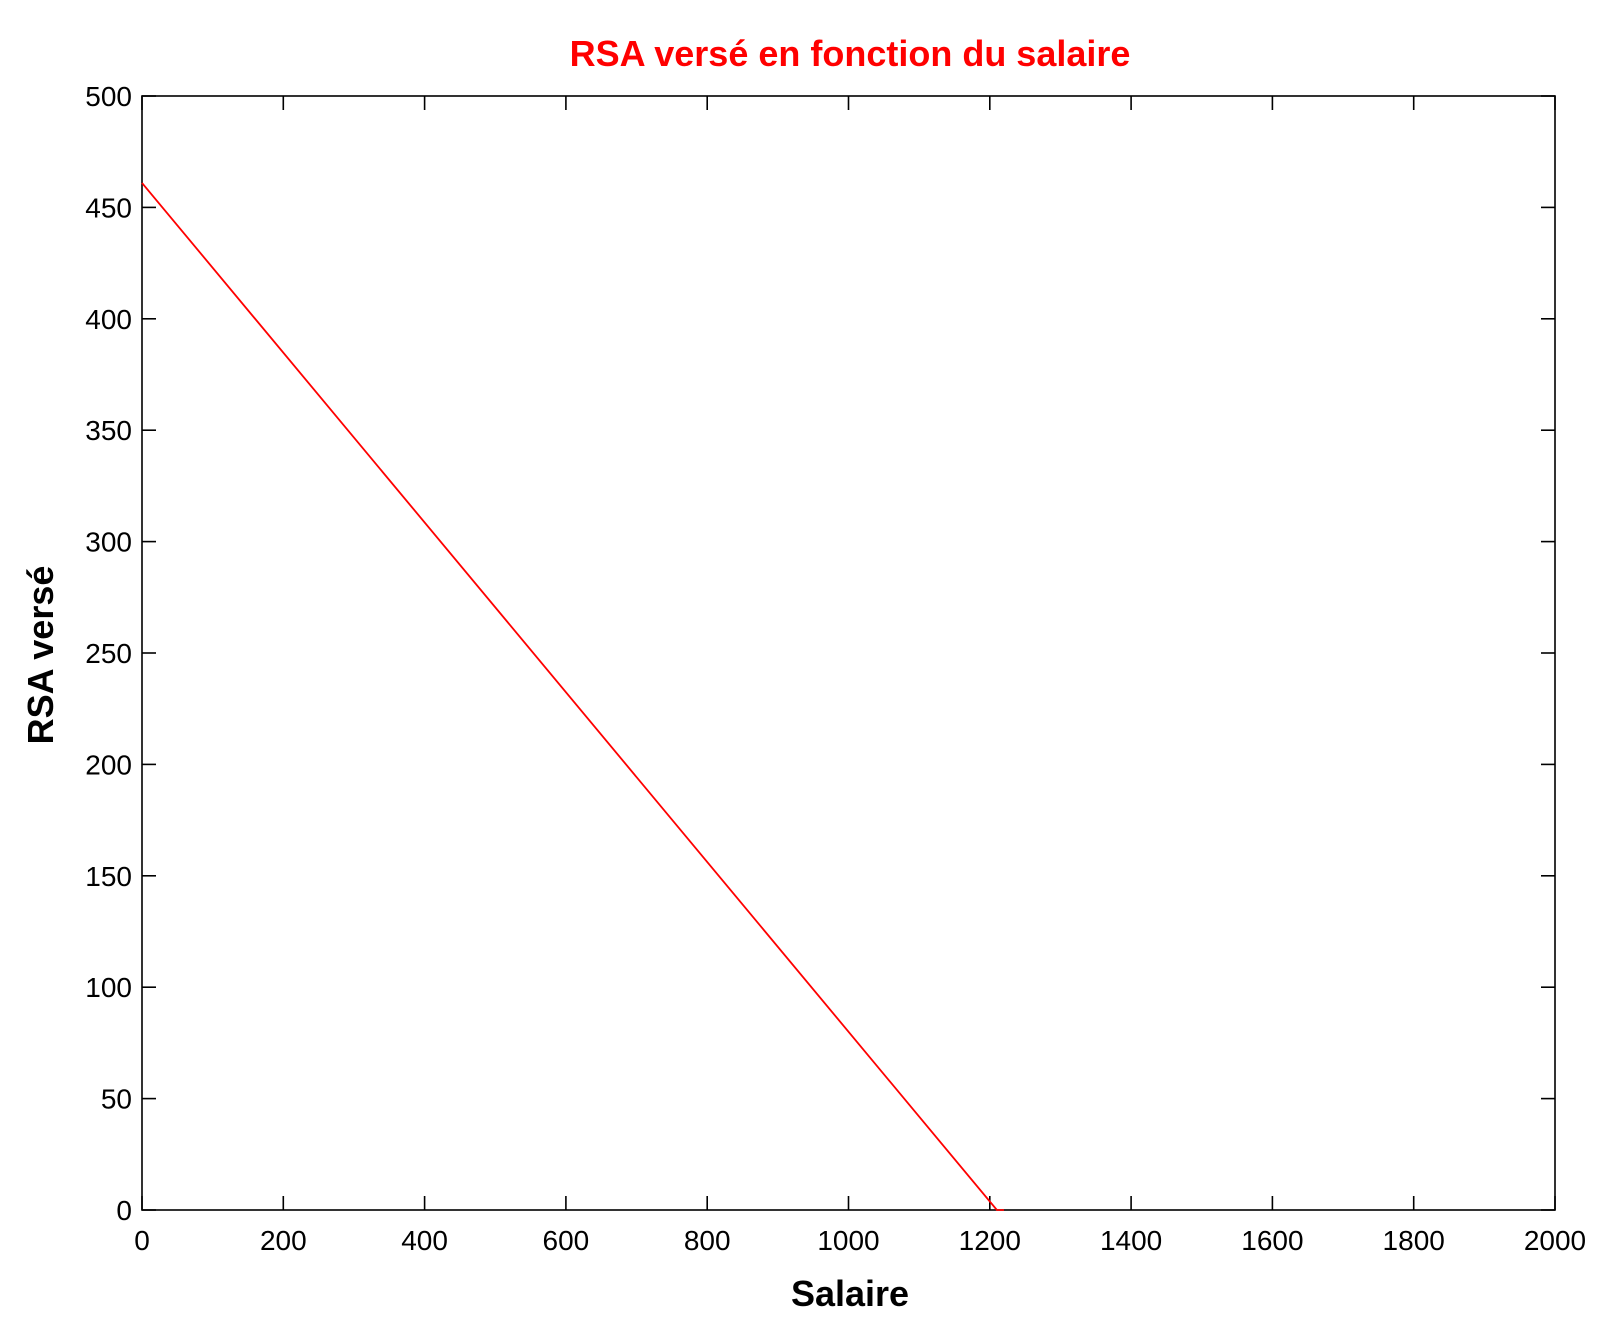  I want to click on y-tick-label: 350, so click(108, 430).